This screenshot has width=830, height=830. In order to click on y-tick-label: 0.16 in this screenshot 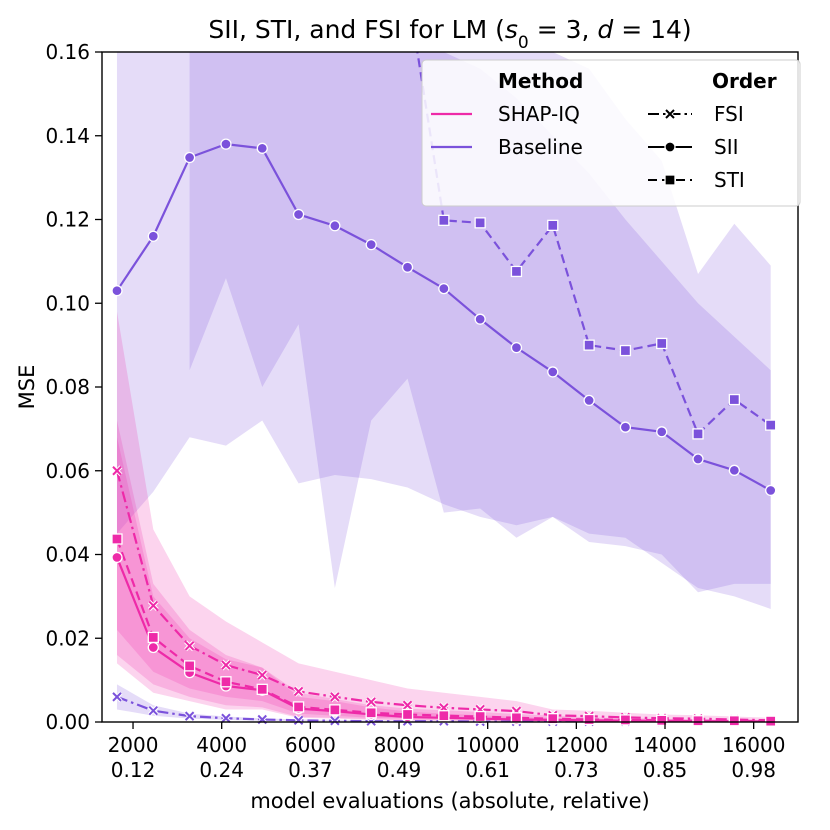, I will do `click(67, 52)`.